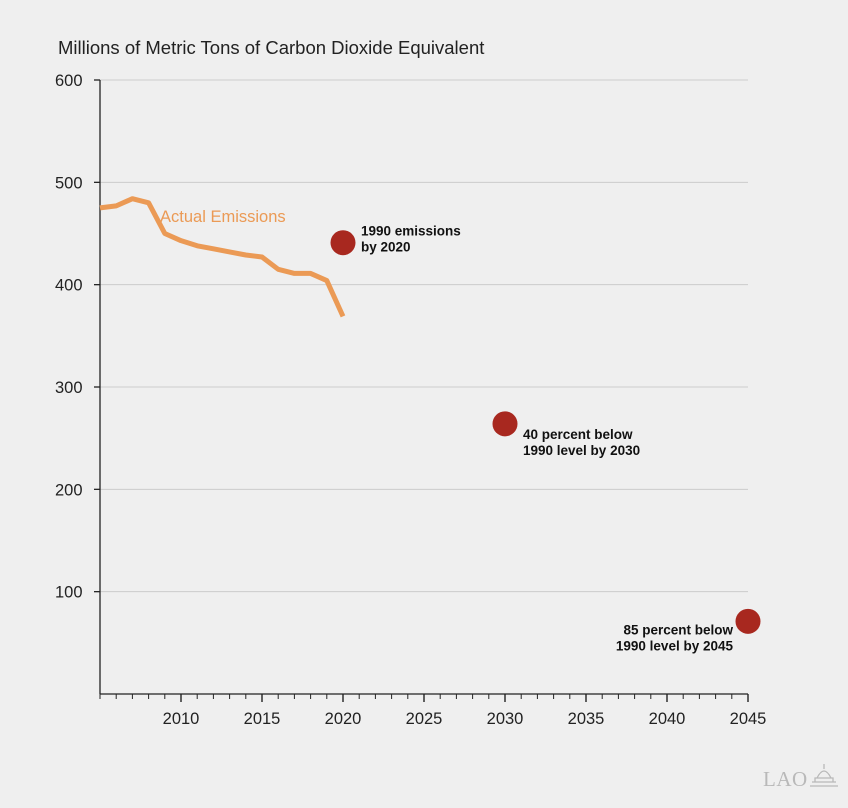 Image resolution: width=848 pixels, height=808 pixels. Describe the element at coordinates (262, 719) in the screenshot. I see `x-tick-label: 2015` at that location.